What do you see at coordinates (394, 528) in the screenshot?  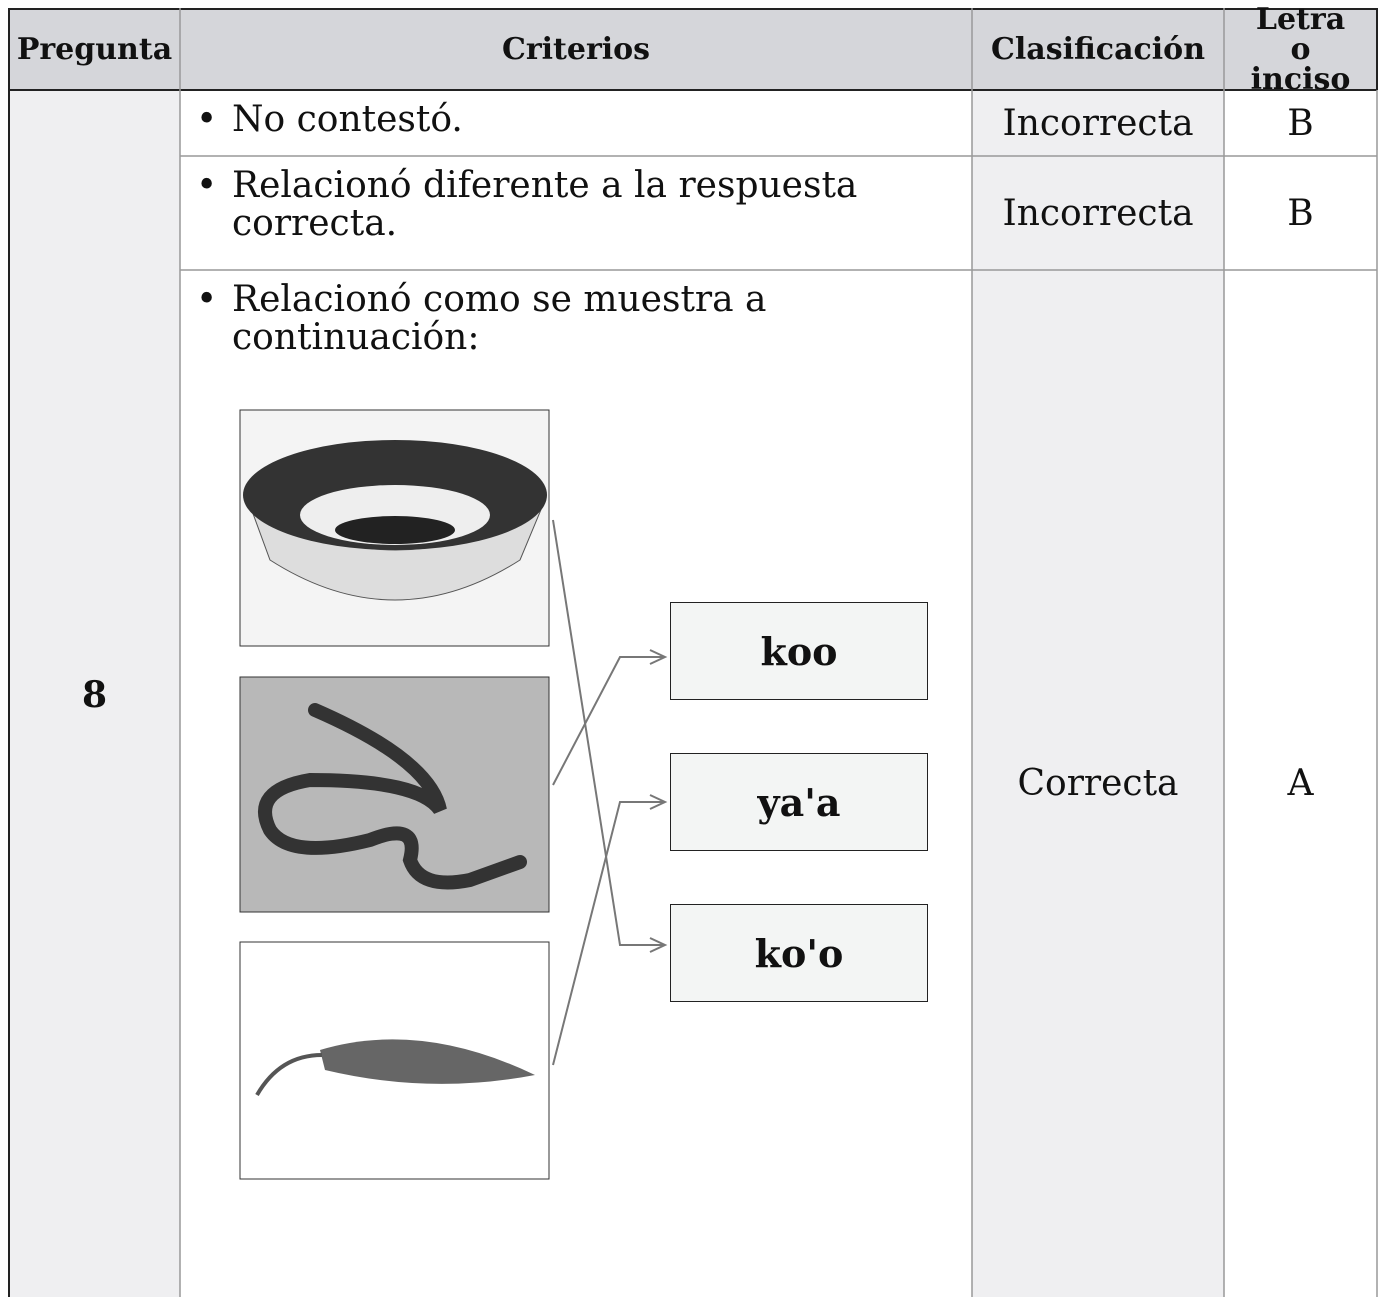 I see `image-bowl` at bounding box center [394, 528].